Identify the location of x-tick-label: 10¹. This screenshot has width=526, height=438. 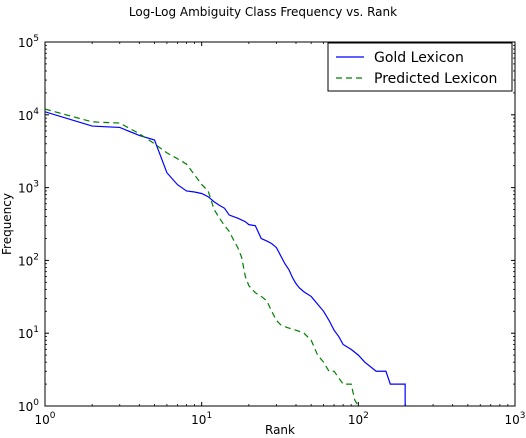
(201, 419).